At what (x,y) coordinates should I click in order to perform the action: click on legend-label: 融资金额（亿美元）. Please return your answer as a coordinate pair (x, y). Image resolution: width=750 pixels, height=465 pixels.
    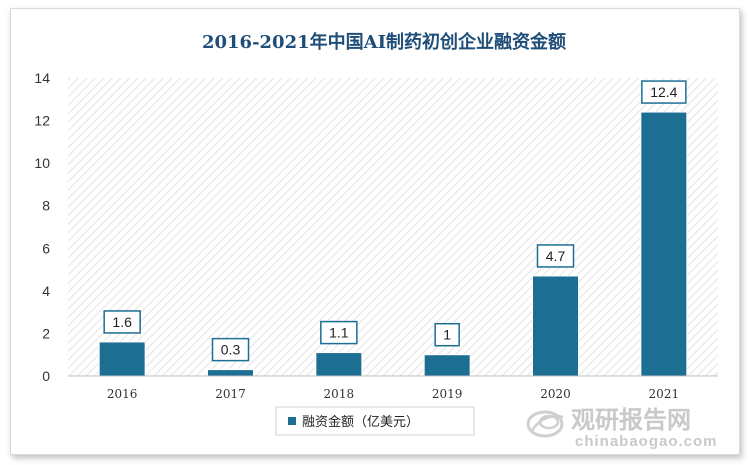
    Looking at the image, I should click on (360, 422).